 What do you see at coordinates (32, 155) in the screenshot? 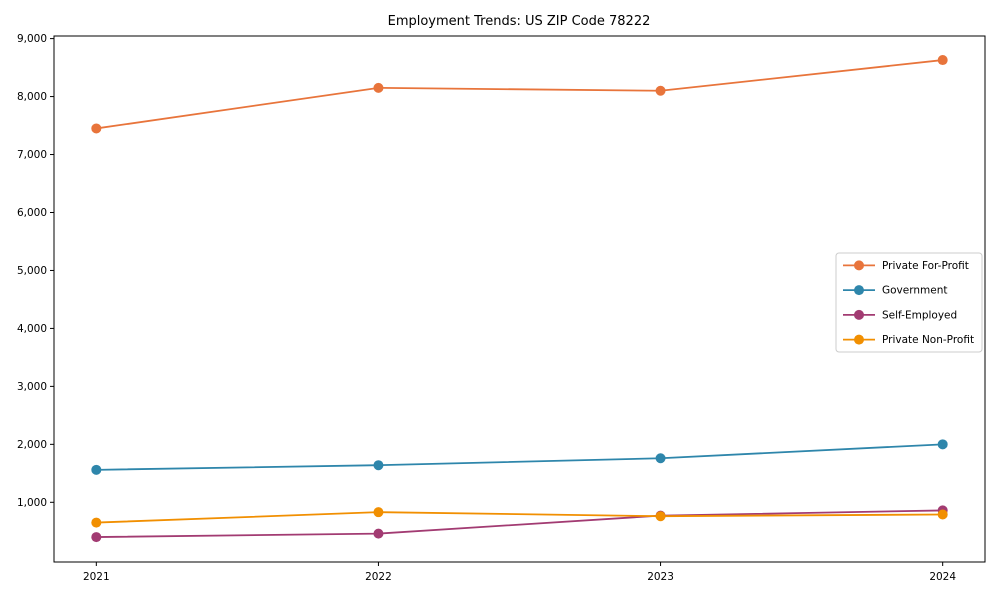
I see `y-tick-label: 7,000` at bounding box center [32, 155].